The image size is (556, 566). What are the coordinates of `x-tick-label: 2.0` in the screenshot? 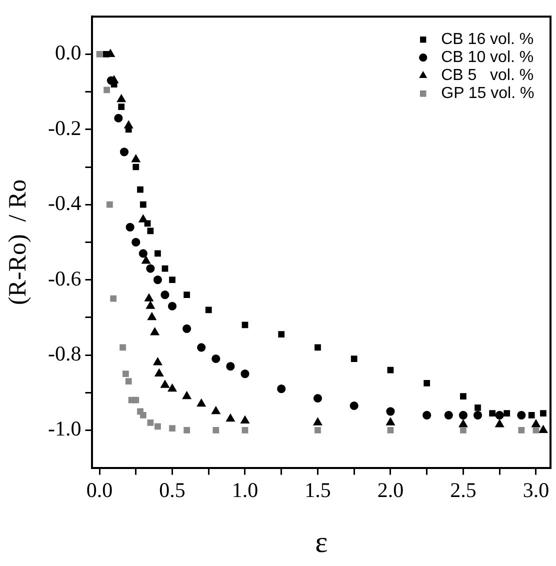 It's located at (390, 490).